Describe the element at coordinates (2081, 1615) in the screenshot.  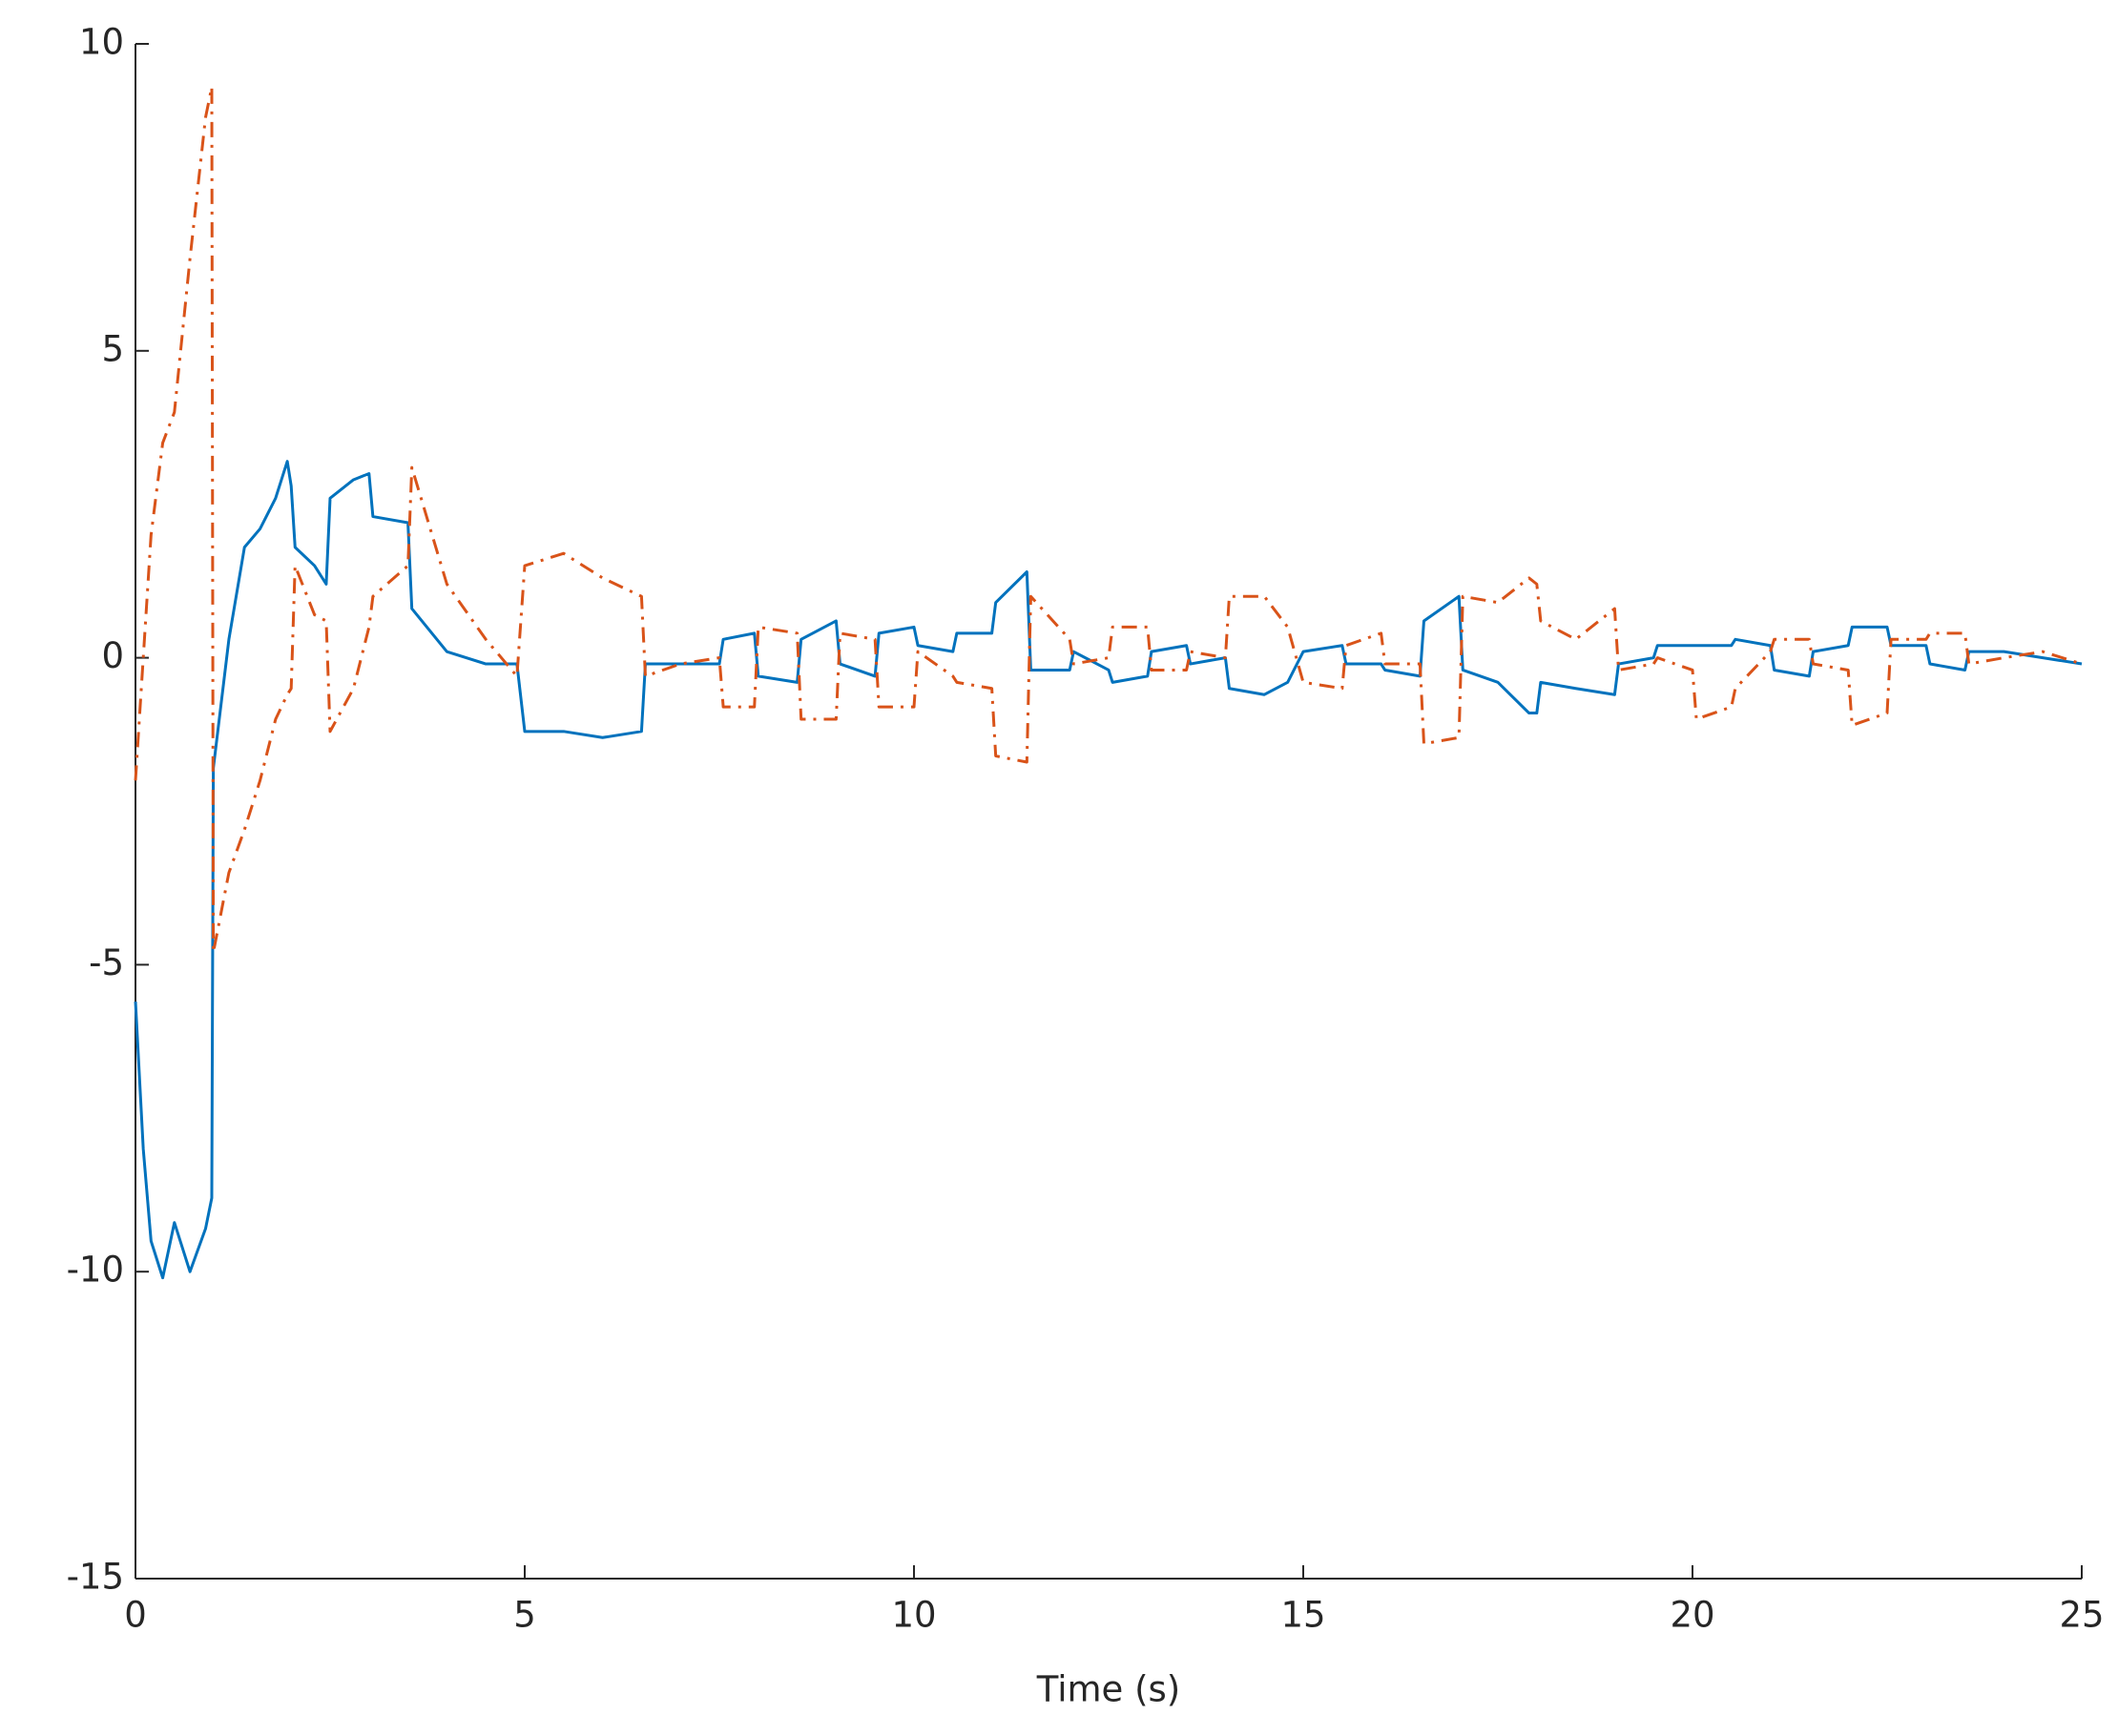
I see `x-tick-label: 25` at that location.